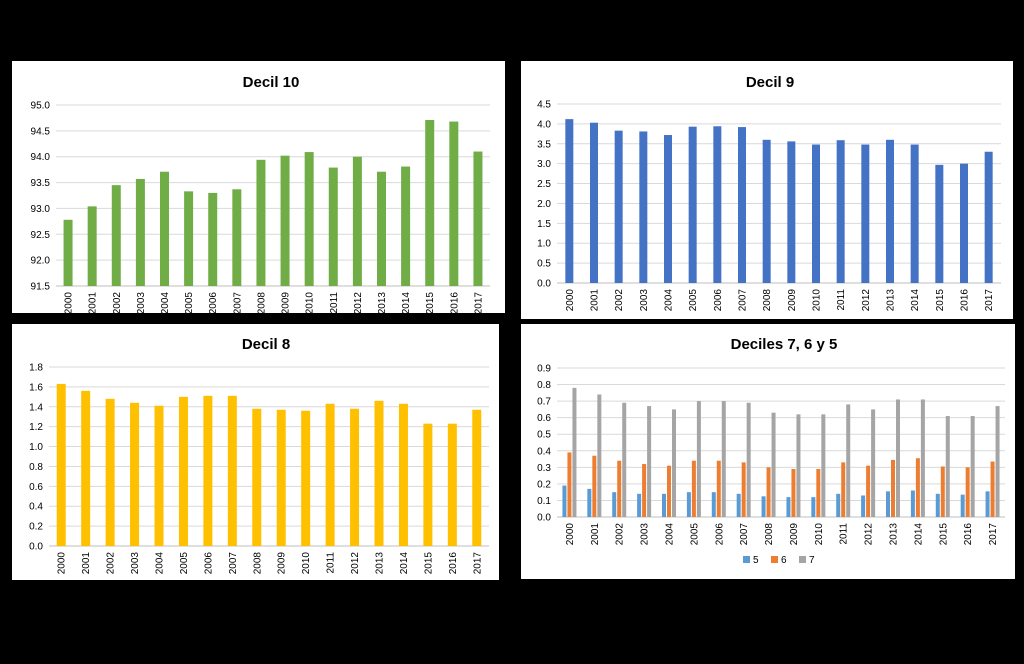 The height and width of the screenshot is (664, 1024). I want to click on bar-series-5-2013, so click(888, 504).